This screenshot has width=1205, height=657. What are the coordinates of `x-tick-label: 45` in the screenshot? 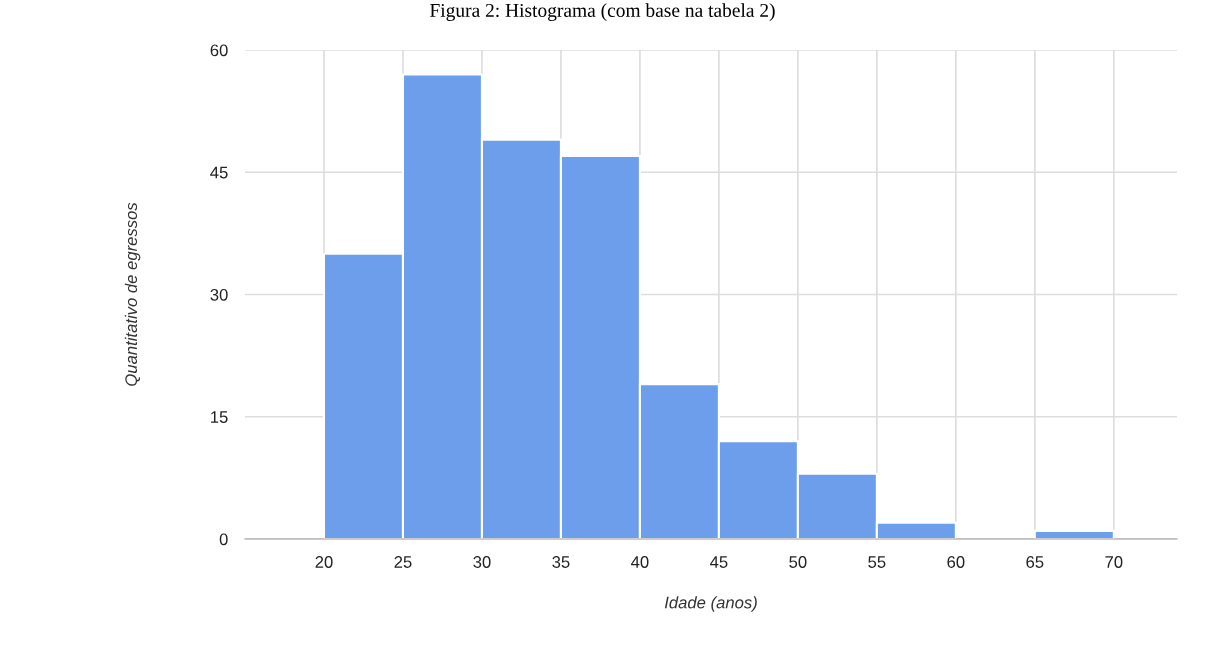 It's located at (719, 562).